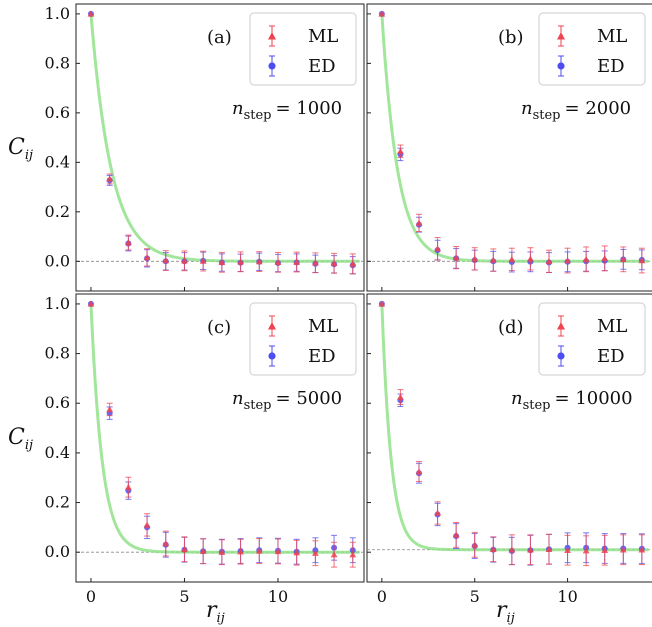 The height and width of the screenshot is (627, 652). Describe the element at coordinates (475, 596) in the screenshot. I see `x-tick-label: 5` at that location.